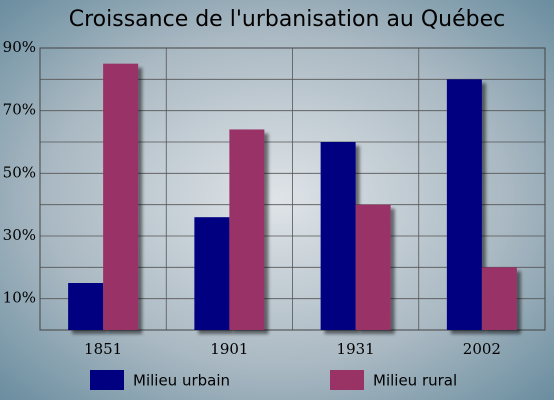 Image resolution: width=554 pixels, height=400 pixels. What do you see at coordinates (19, 298) in the screenshot?
I see `y-tick-label: 10%` at bounding box center [19, 298].